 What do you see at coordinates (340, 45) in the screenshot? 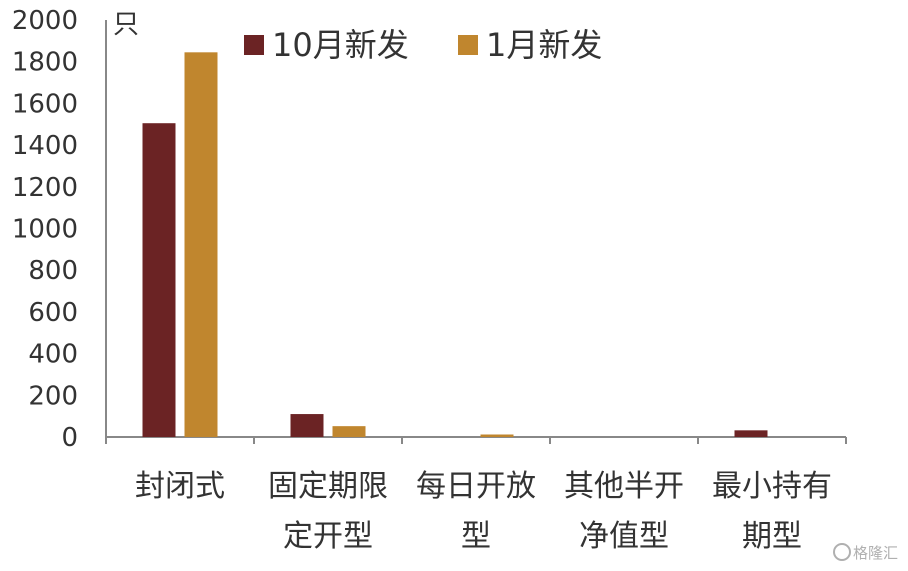
I see `legend-label-series-0: 10月新发` at bounding box center [340, 45].